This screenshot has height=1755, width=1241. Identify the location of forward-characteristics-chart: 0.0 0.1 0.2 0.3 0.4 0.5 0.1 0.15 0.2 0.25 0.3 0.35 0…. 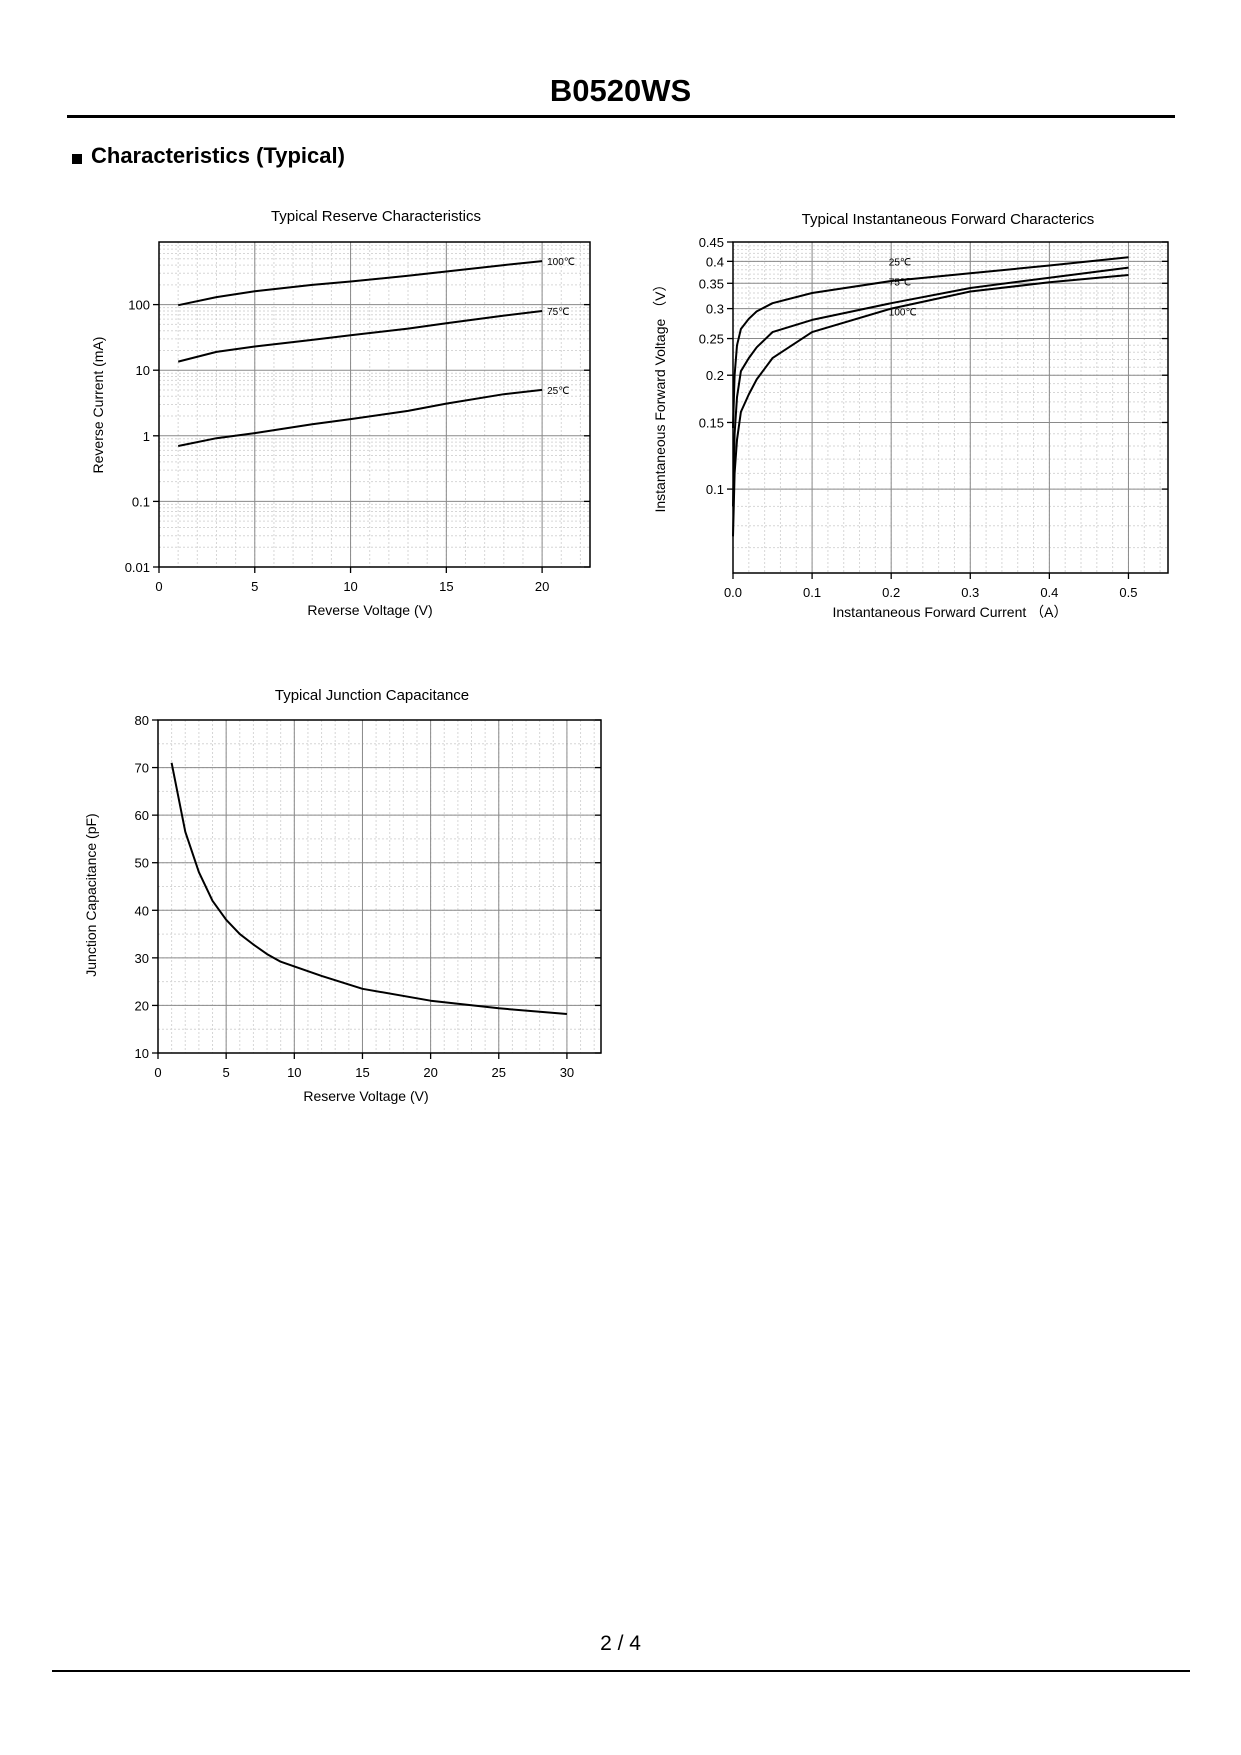
(910, 415).